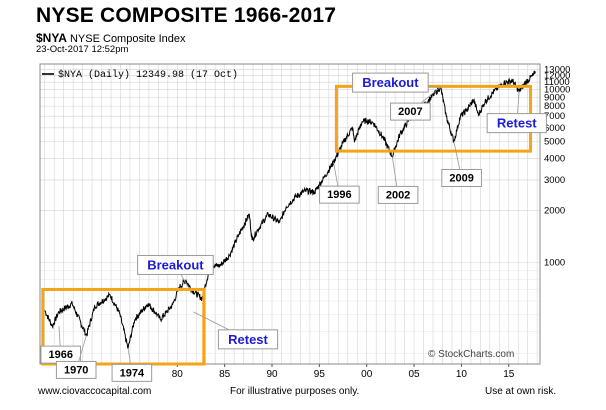 Image resolution: width=606 pixels, height=410 pixels. I want to click on callout-label: 1966, so click(60, 355).